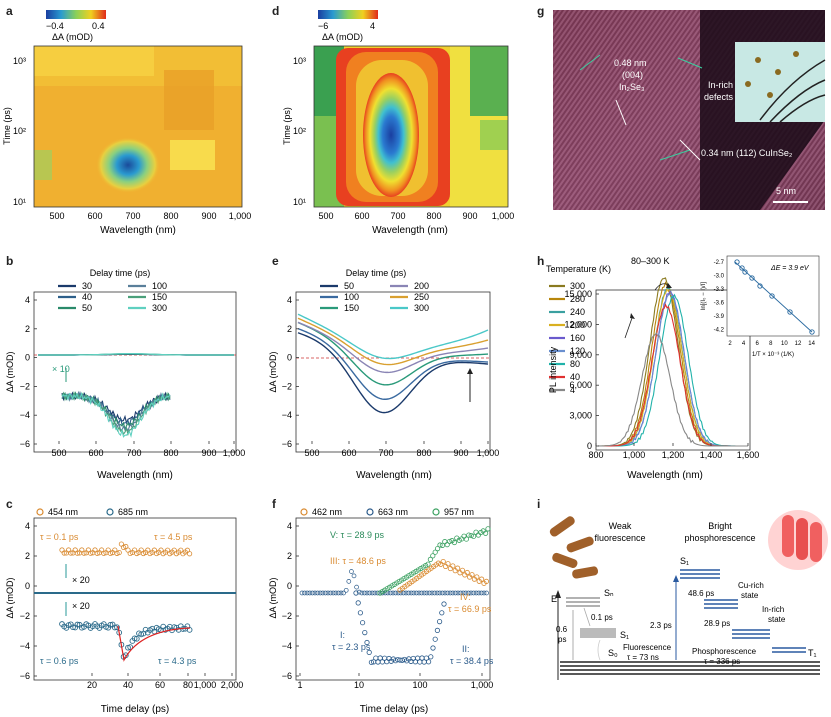 This screenshot has height=717, width=831. I want to click on s1-right-state, so click(700, 574).